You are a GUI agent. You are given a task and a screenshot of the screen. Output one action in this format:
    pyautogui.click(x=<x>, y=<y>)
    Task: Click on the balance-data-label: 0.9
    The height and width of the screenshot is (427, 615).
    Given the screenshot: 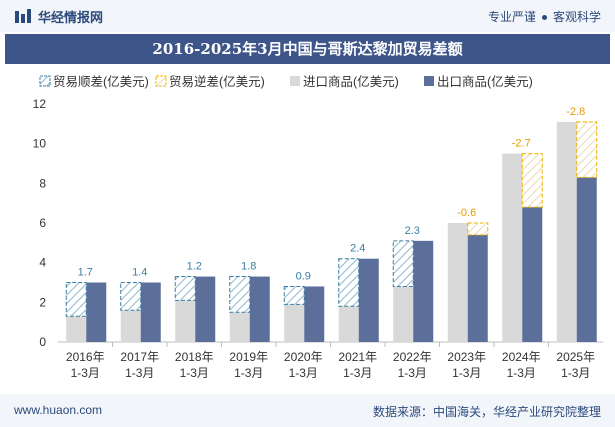 What is the action you would take?
    pyautogui.click(x=303, y=276)
    